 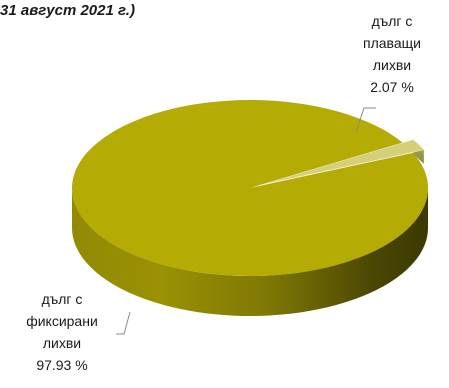 I want to click on data-label-fixed-rate: дълг с фиксирани лихви 97.93 %, so click(x=62, y=332).